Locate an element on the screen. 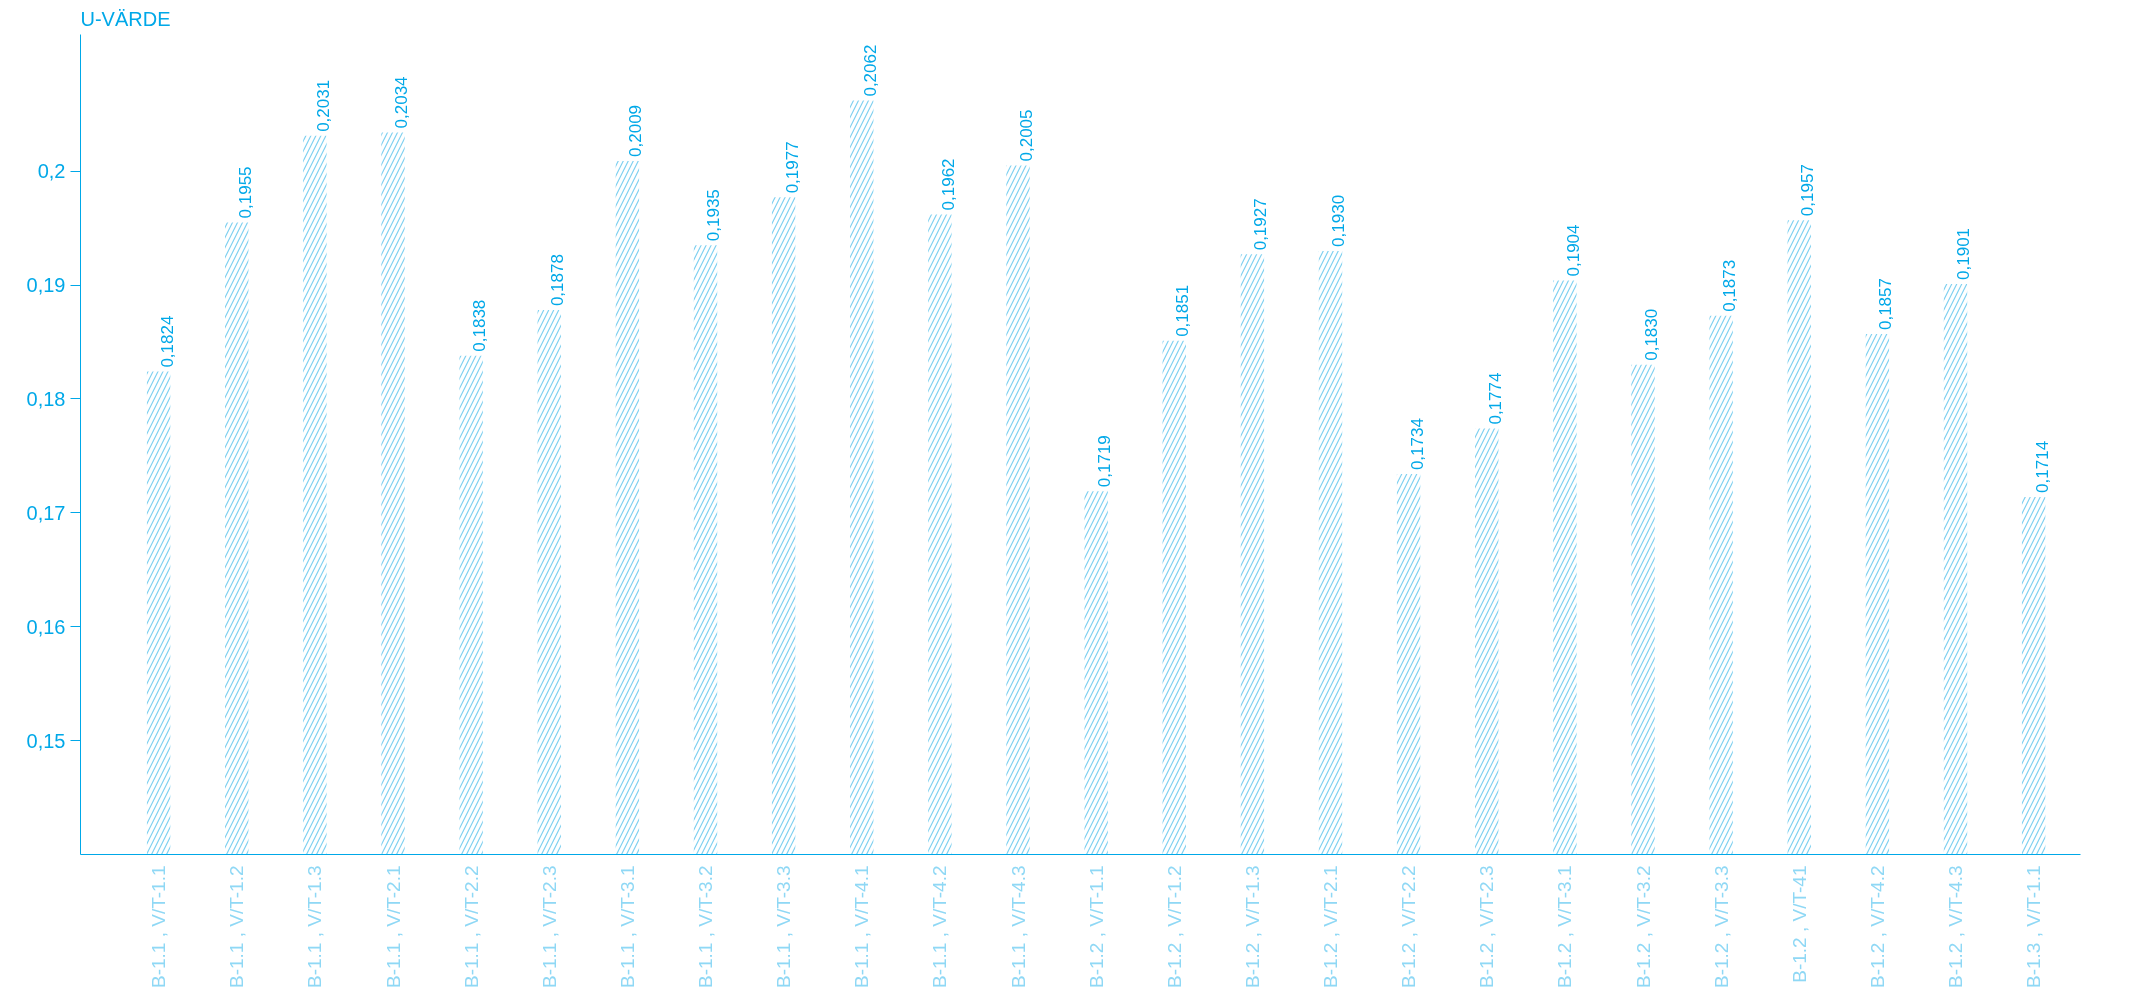 The width and height of the screenshot is (2139, 1006). data-label: 0,1838 is located at coordinates (480, 325).